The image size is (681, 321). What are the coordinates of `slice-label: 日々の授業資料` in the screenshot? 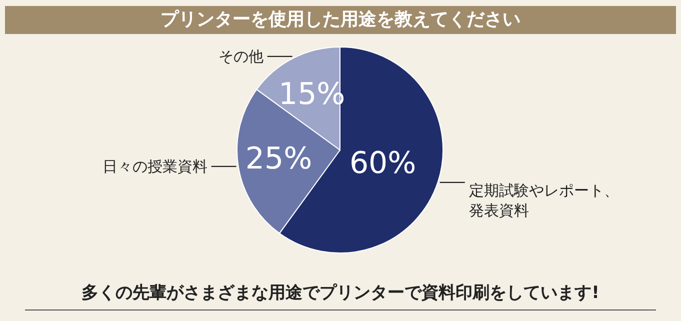 It's located at (155, 166).